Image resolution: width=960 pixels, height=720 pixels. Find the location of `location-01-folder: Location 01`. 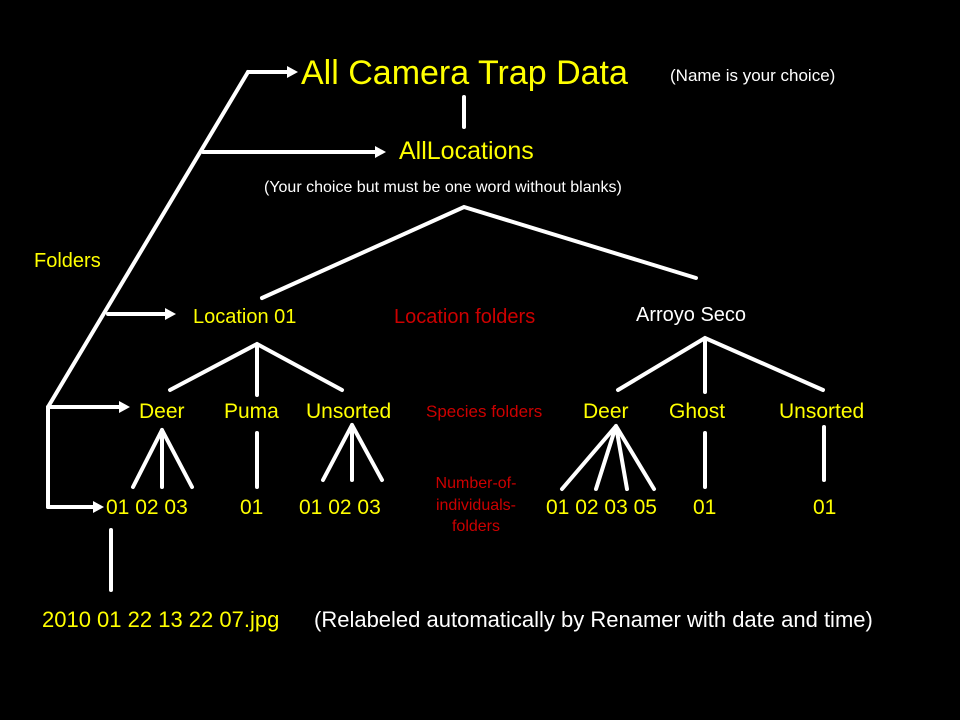

location-01-folder: Location 01 is located at coordinates (245, 317).